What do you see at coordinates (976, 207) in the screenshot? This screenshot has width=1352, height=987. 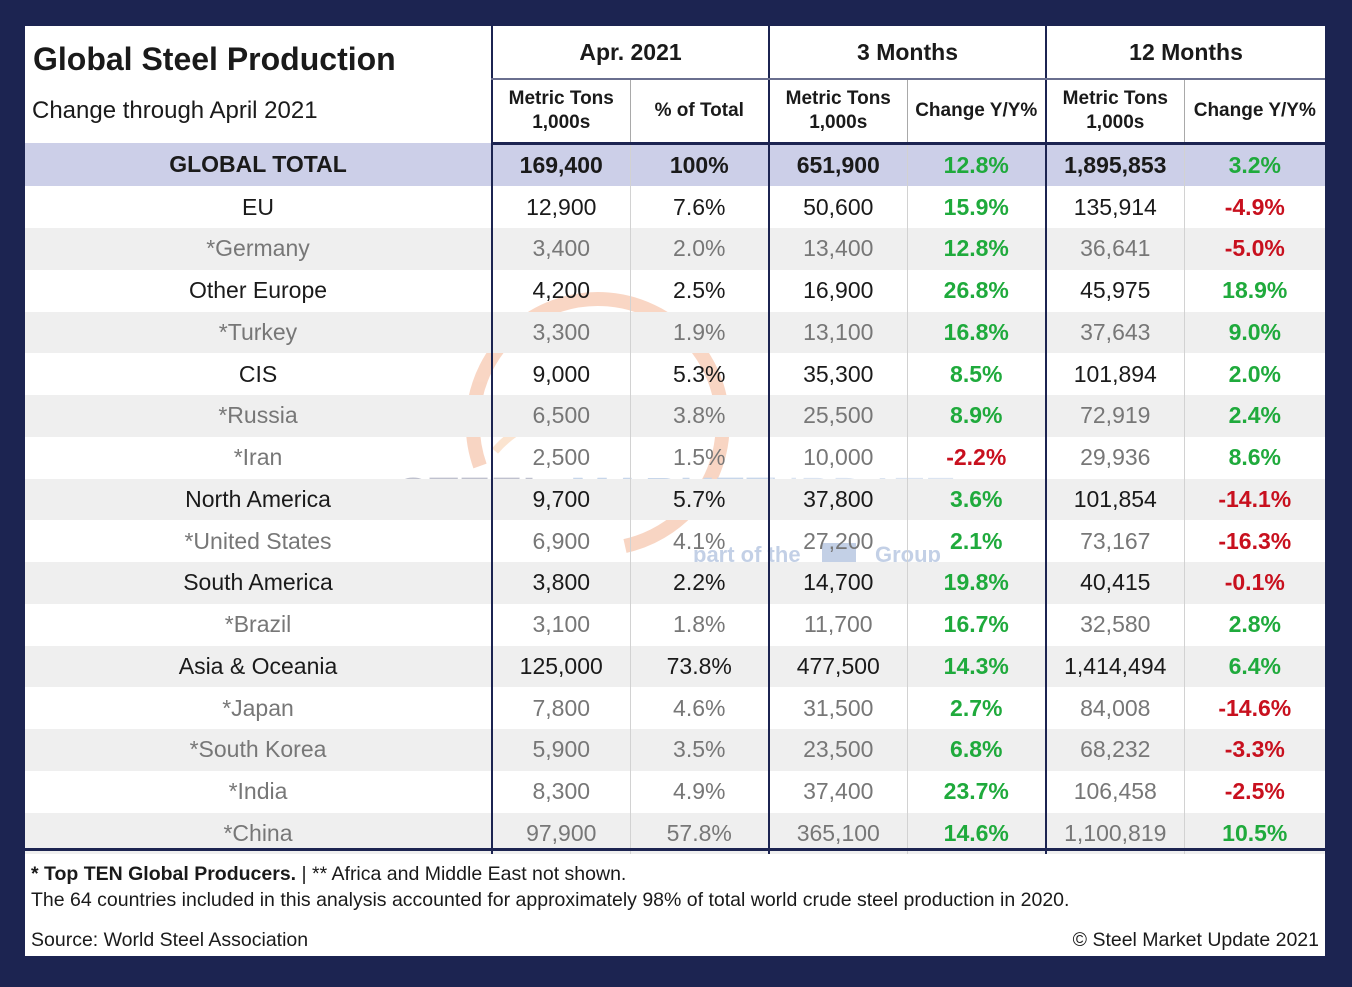 I see `3m-change-cell: 15.9%` at bounding box center [976, 207].